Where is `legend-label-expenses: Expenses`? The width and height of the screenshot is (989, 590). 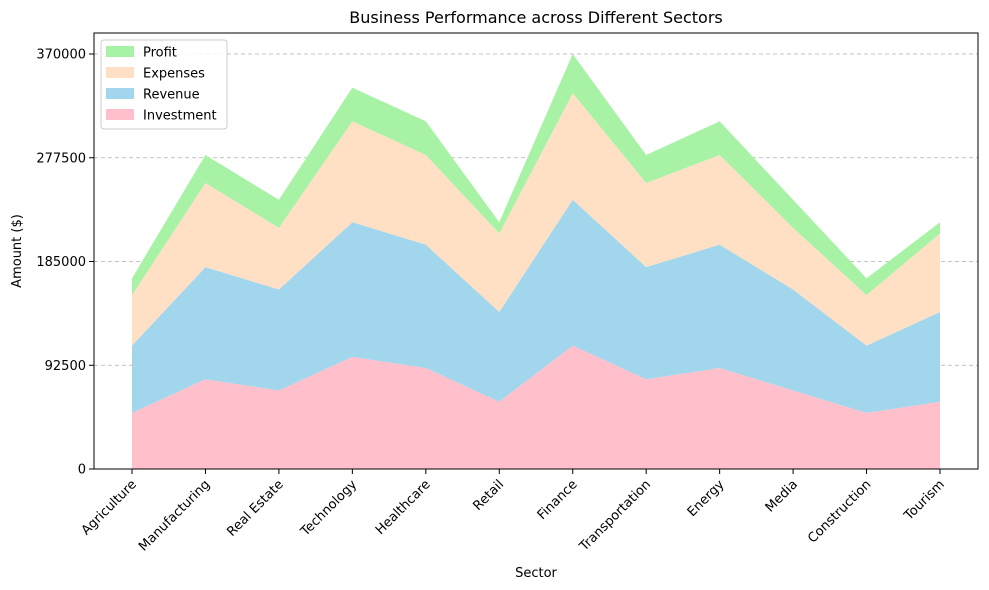
legend-label-expenses: Expenses is located at coordinates (174, 74).